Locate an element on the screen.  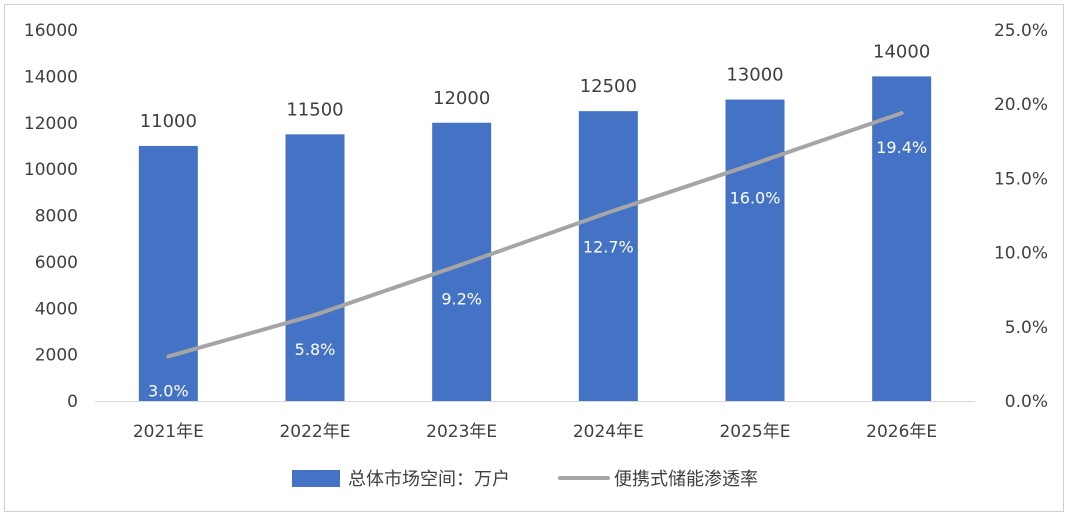
line-value-label: 9.2% is located at coordinates (461, 298).